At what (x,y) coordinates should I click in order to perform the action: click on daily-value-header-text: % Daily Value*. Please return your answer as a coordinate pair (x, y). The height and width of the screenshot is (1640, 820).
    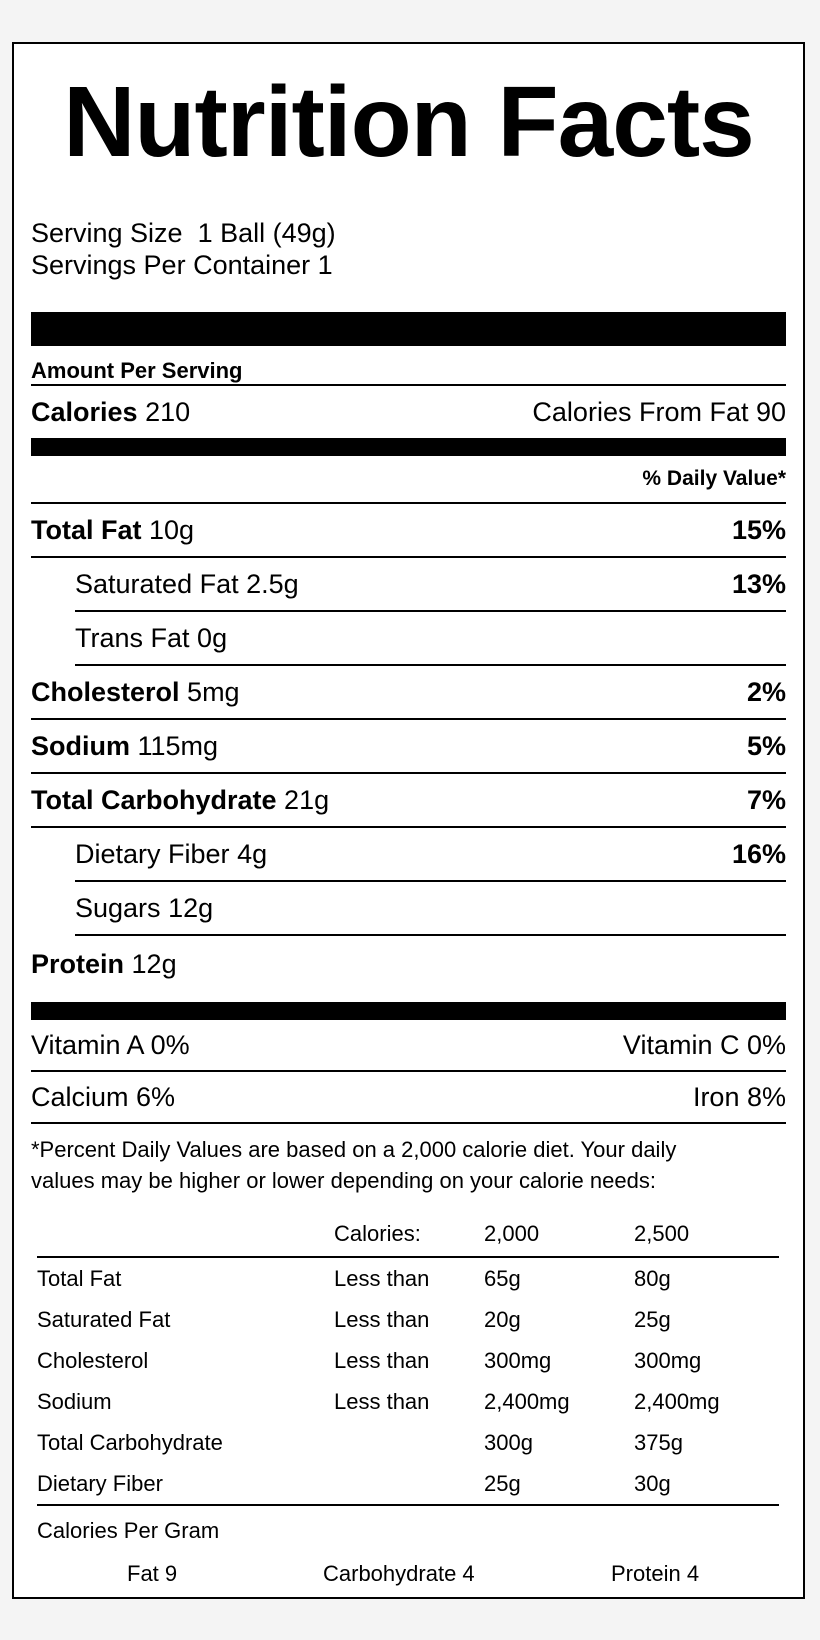
    Looking at the image, I should click on (714, 478).